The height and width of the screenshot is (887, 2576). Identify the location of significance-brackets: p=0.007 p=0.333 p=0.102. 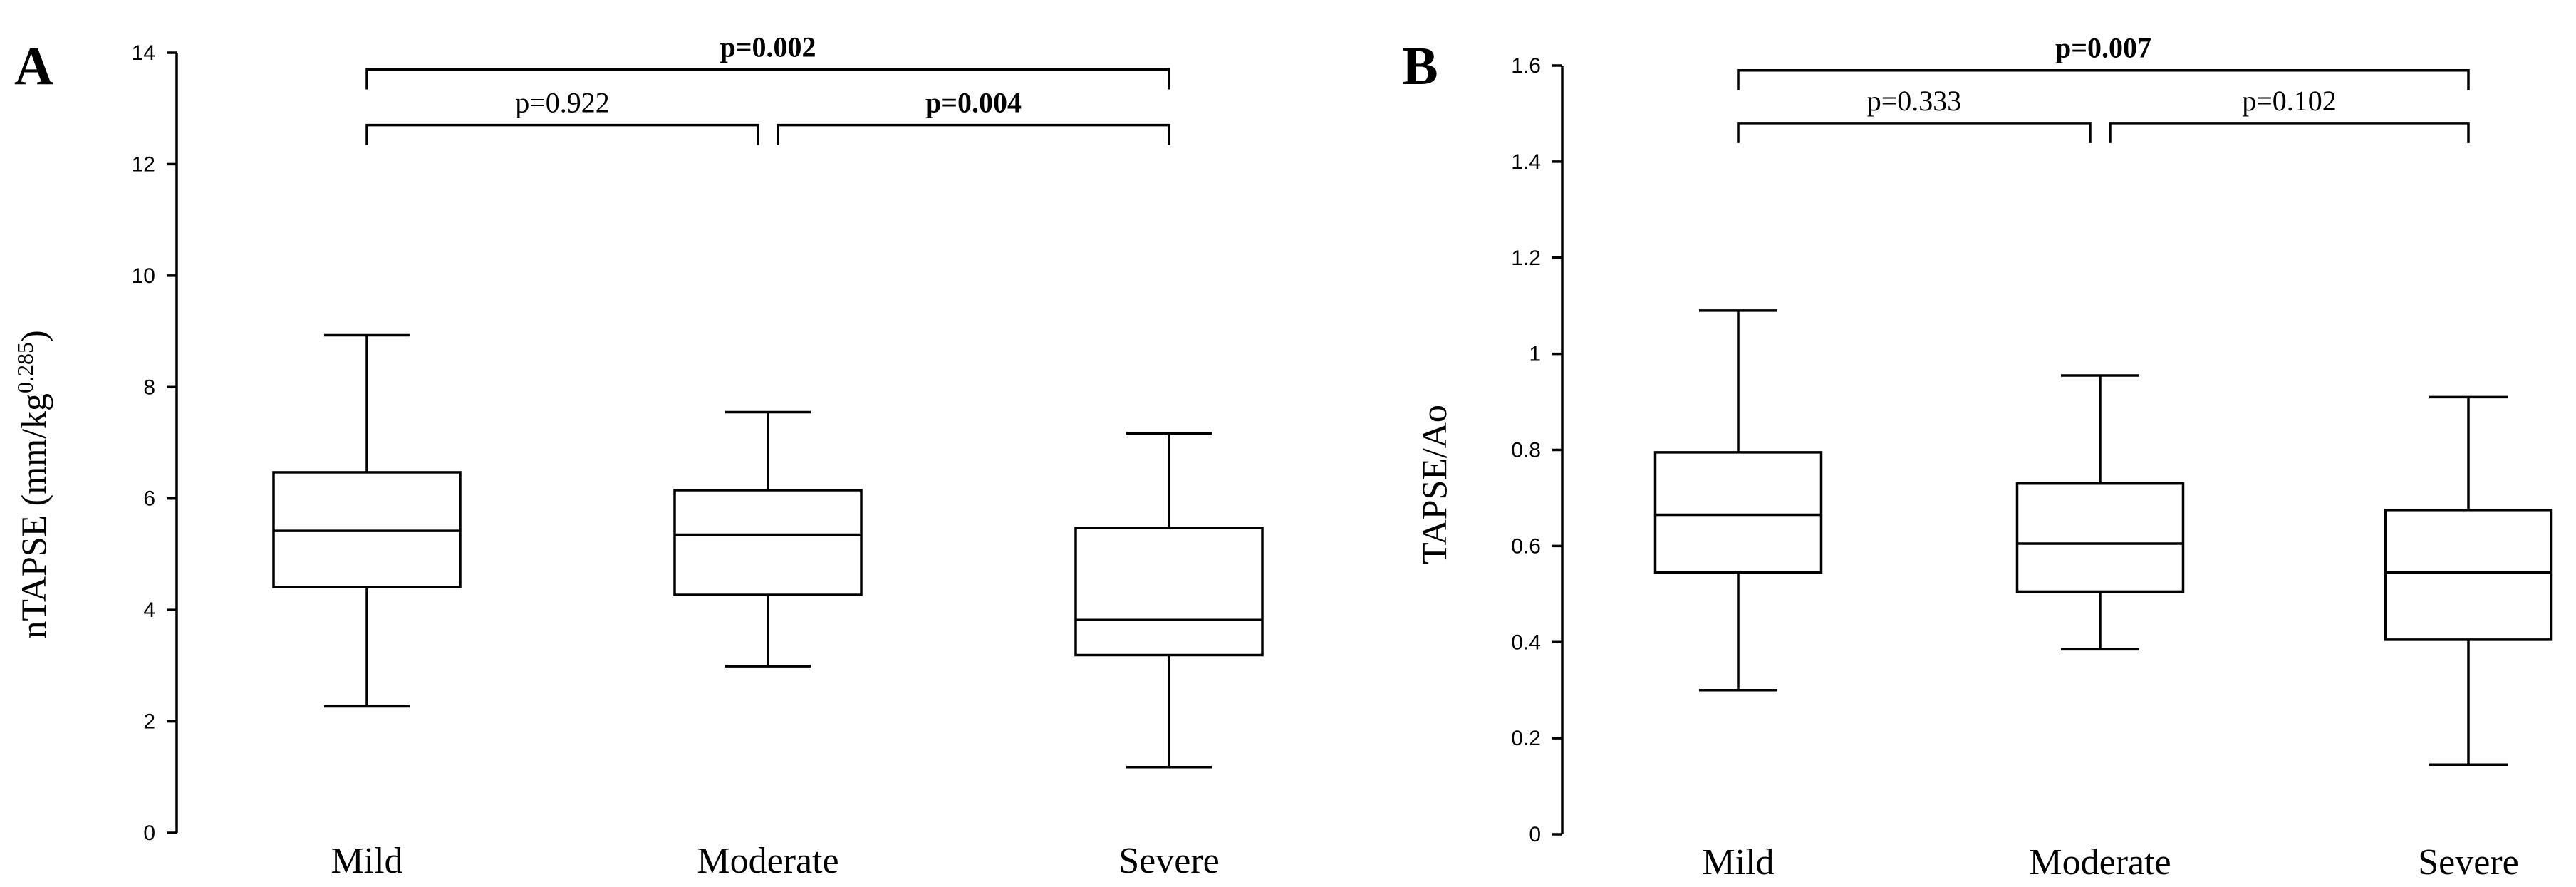
(2103, 87).